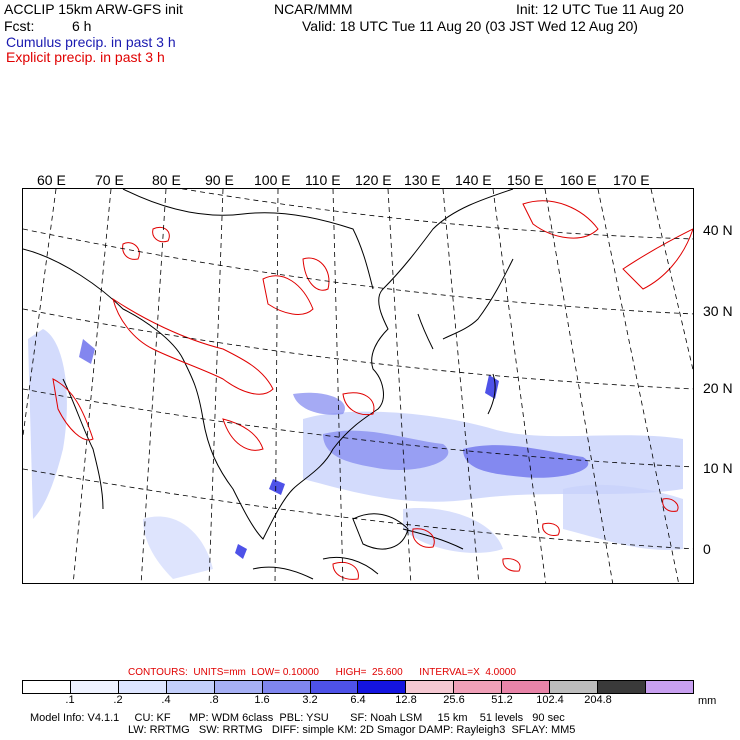  I want to click on colorbar, so click(358, 687).